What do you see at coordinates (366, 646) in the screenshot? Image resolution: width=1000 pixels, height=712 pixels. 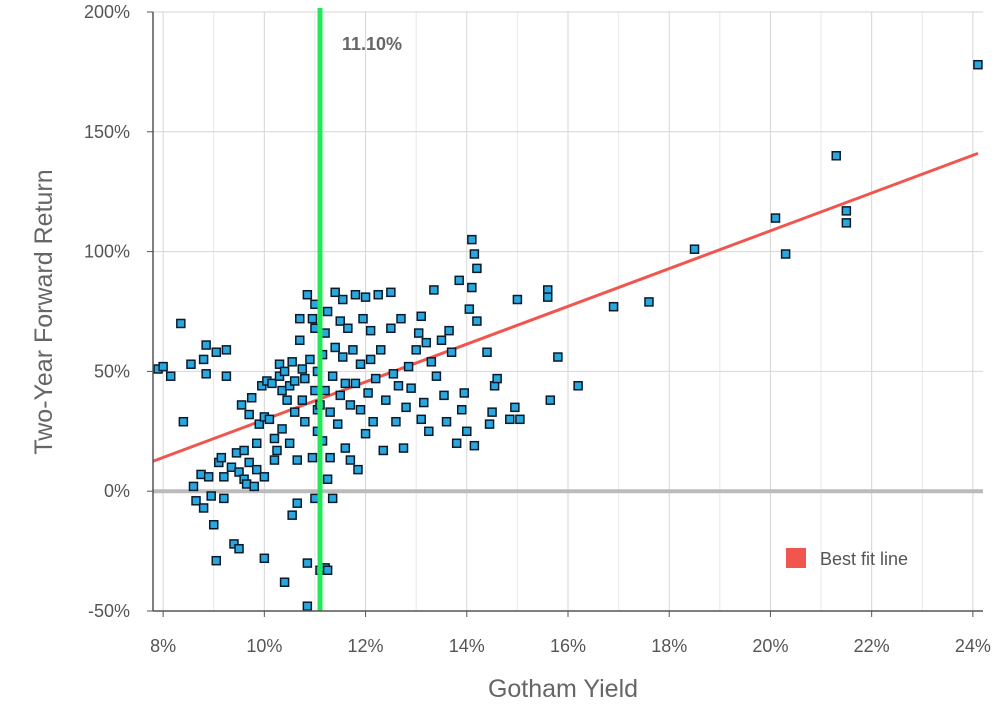 I see `x-tick-label: 12%` at bounding box center [366, 646].